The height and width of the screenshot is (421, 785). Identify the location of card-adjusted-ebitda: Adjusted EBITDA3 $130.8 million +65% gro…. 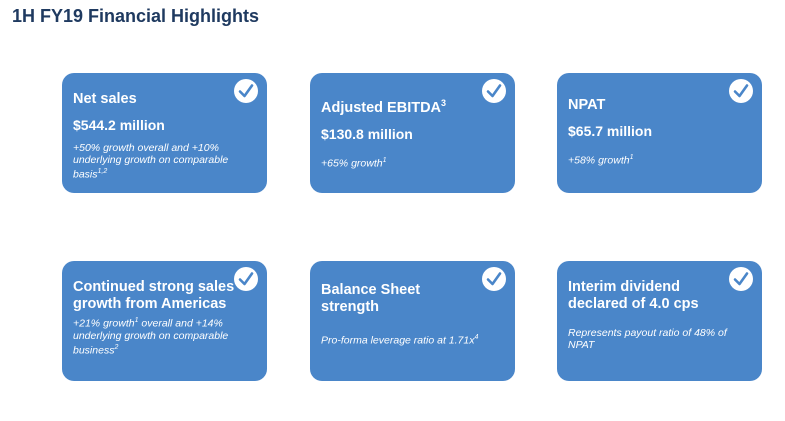
(412, 133).